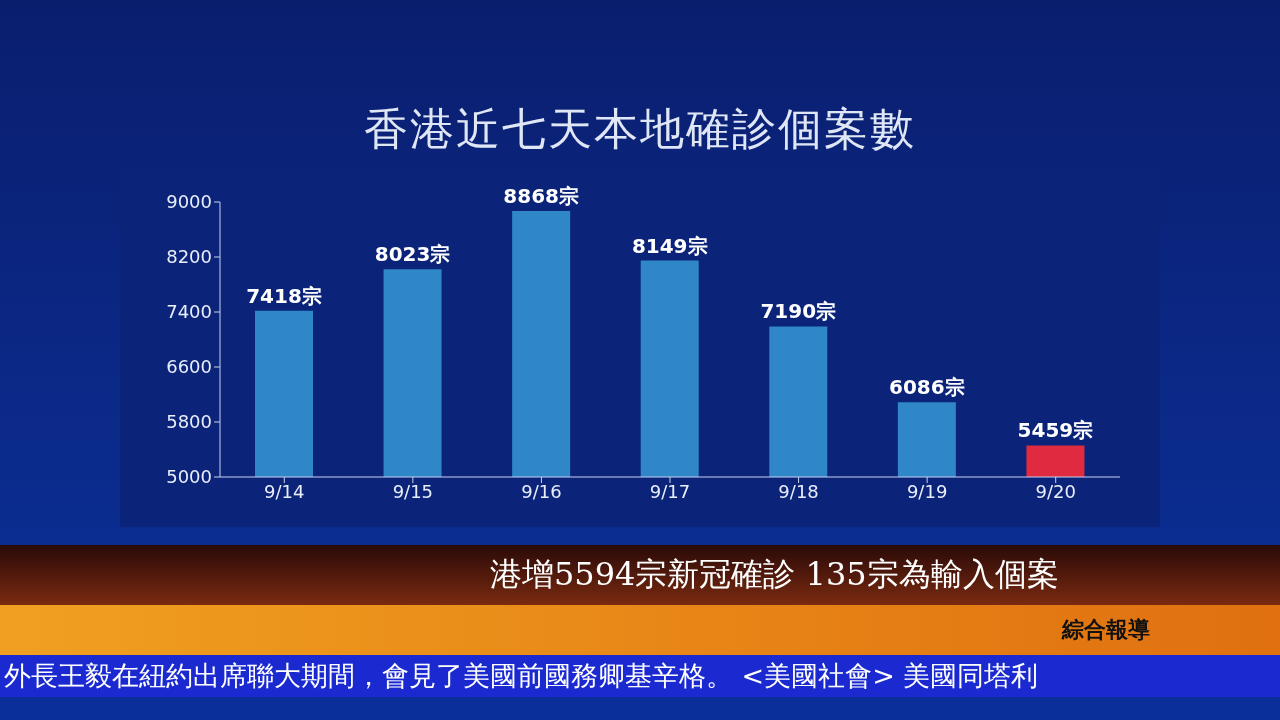  What do you see at coordinates (189, 477) in the screenshot?
I see `y-tick-label: 5000` at bounding box center [189, 477].